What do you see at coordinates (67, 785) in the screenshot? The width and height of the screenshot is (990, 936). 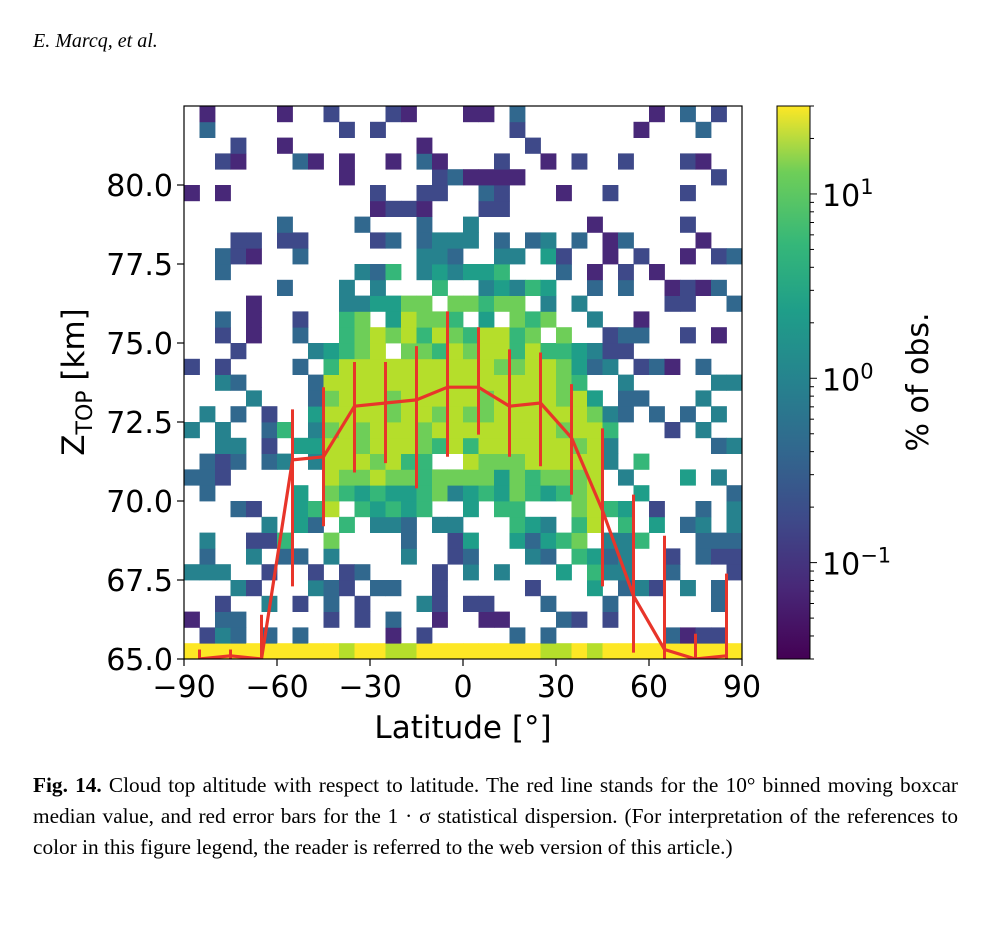 I see `caption-label: Fig. 14.` at bounding box center [67, 785].